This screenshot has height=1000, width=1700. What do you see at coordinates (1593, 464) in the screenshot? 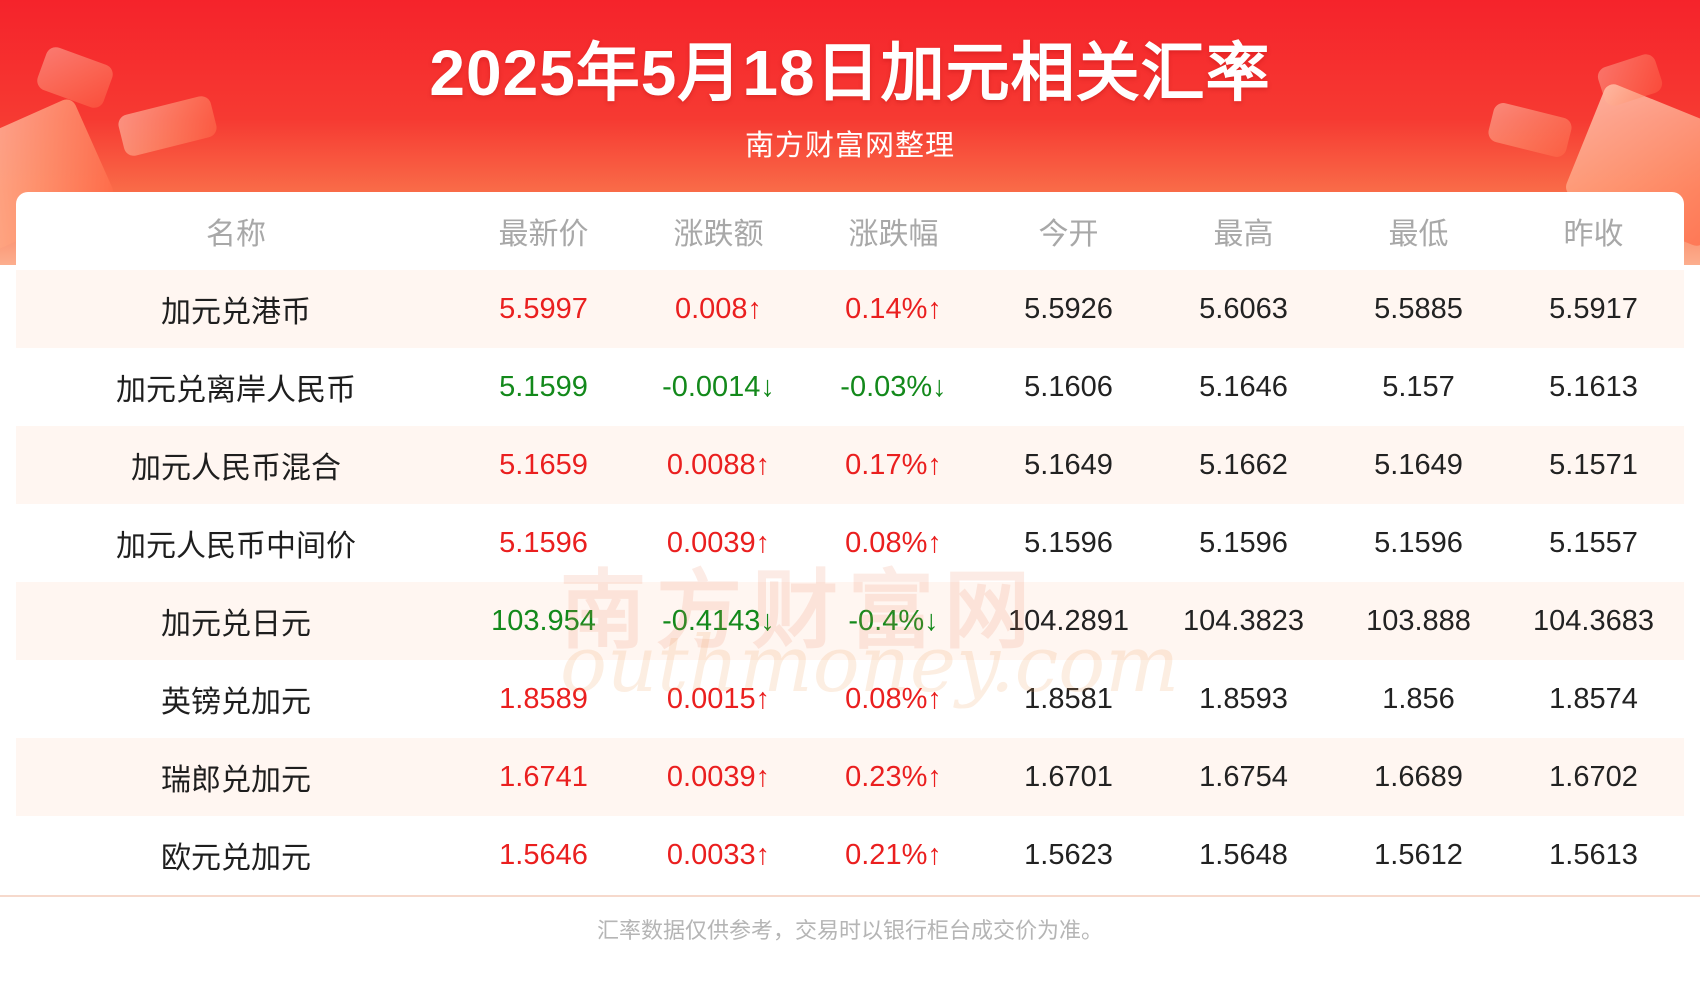
I see `cell-prev-close: 5.1571` at bounding box center [1593, 464].